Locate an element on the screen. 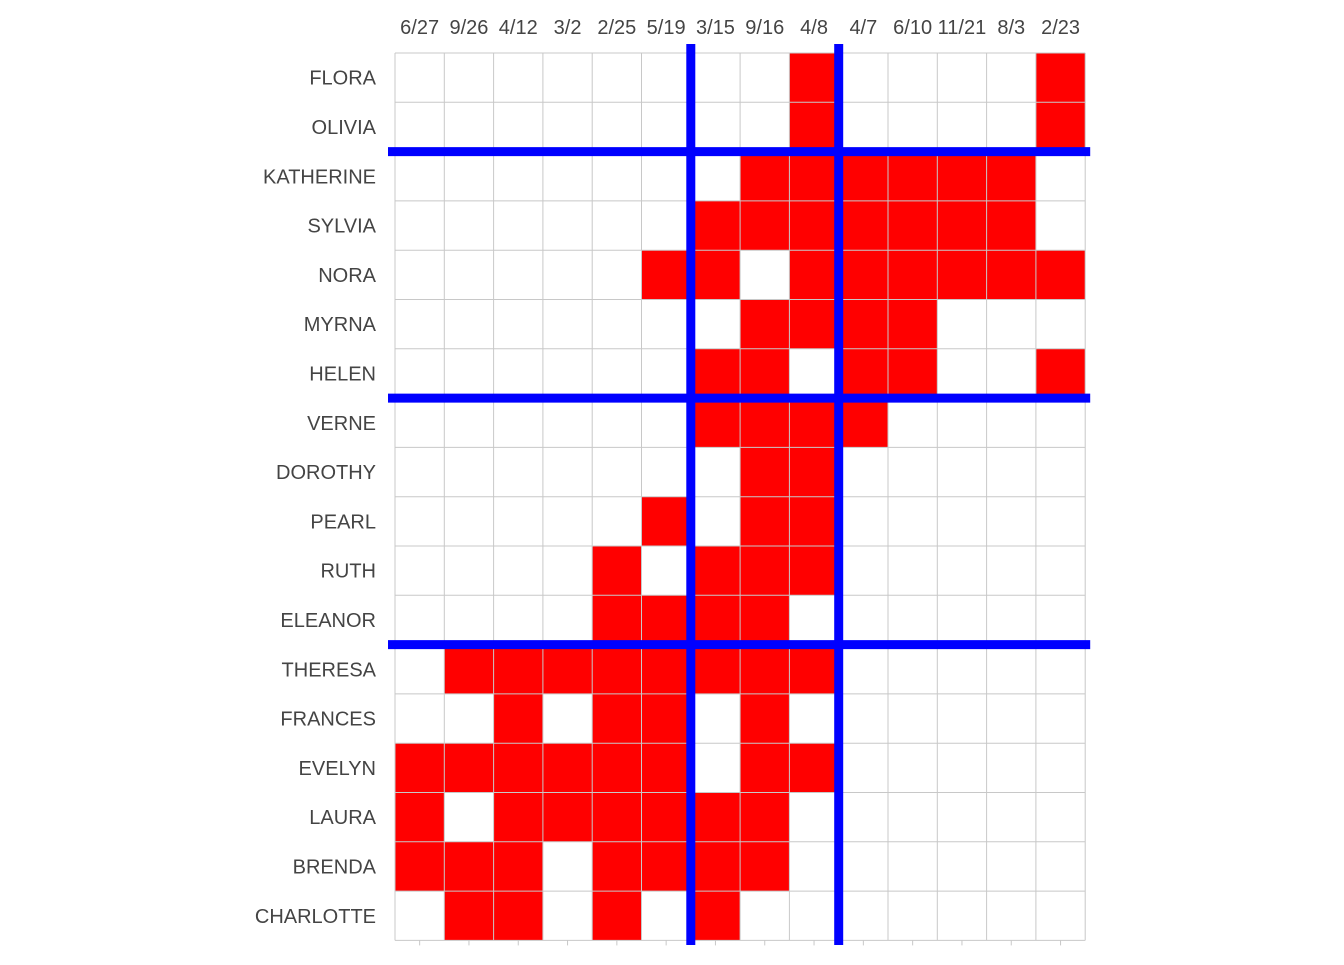  heatmap-cell-r9-c8 is located at coordinates (814, 521).